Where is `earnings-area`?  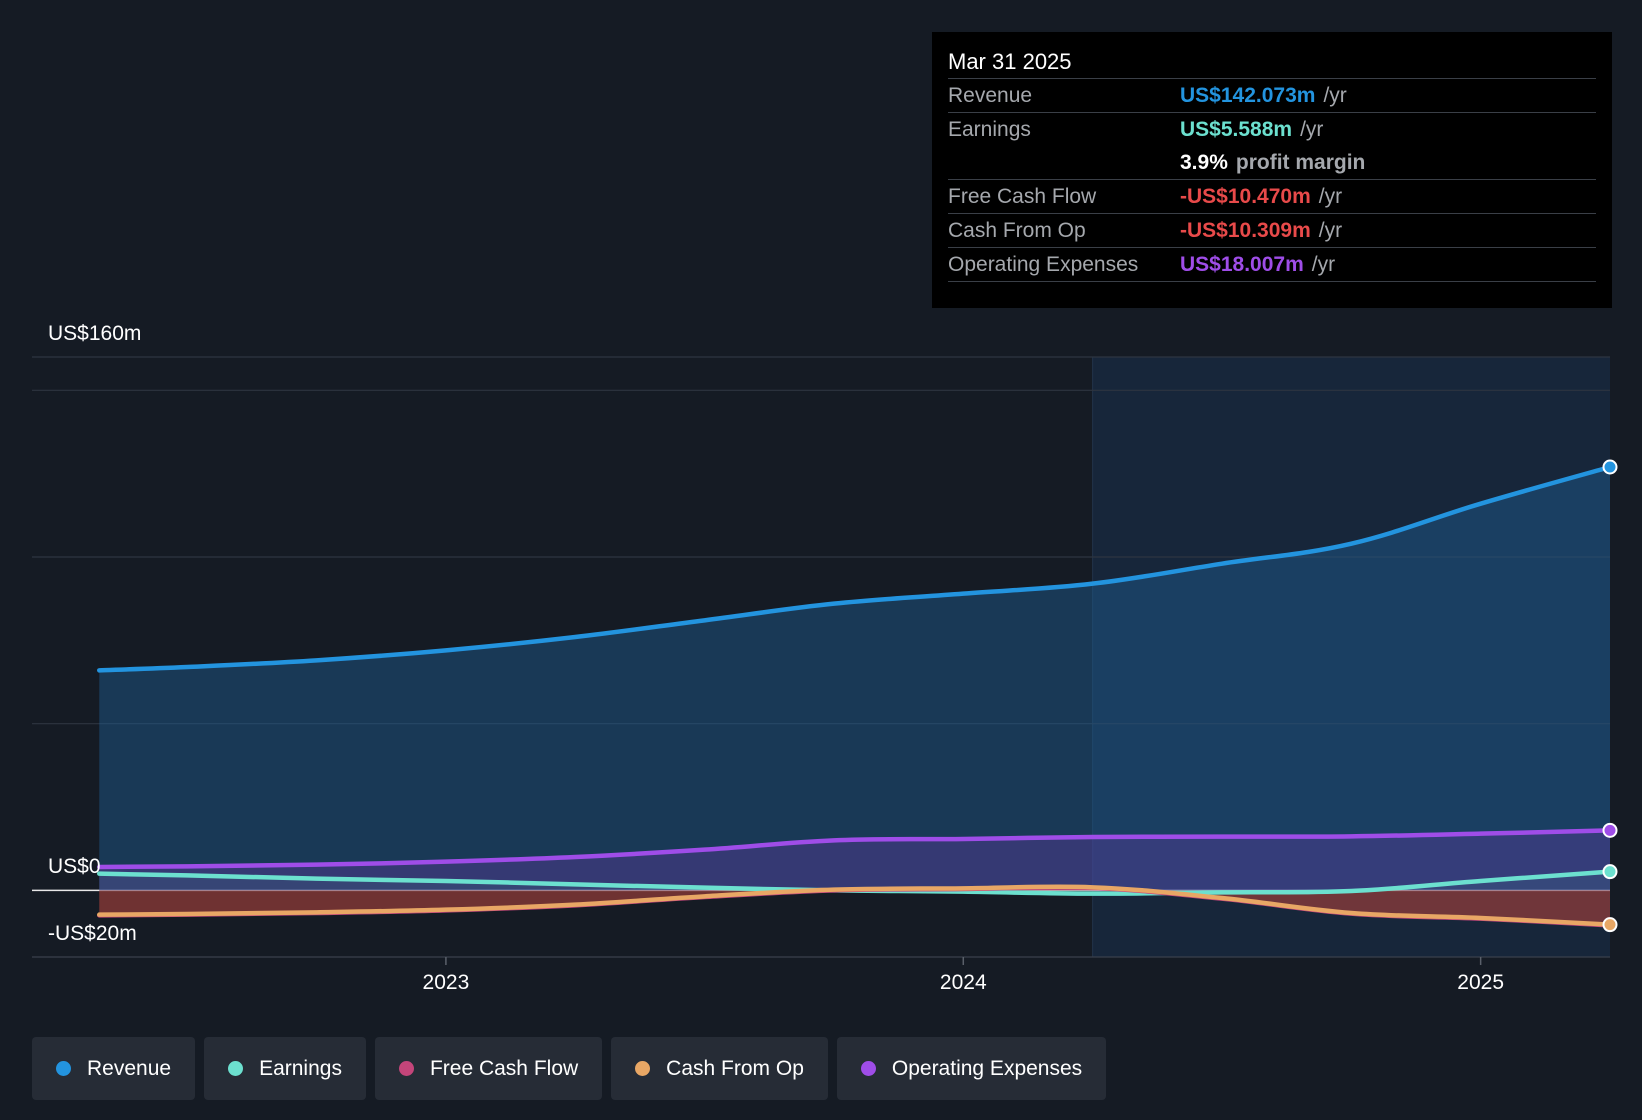 earnings-area is located at coordinates (854, 882).